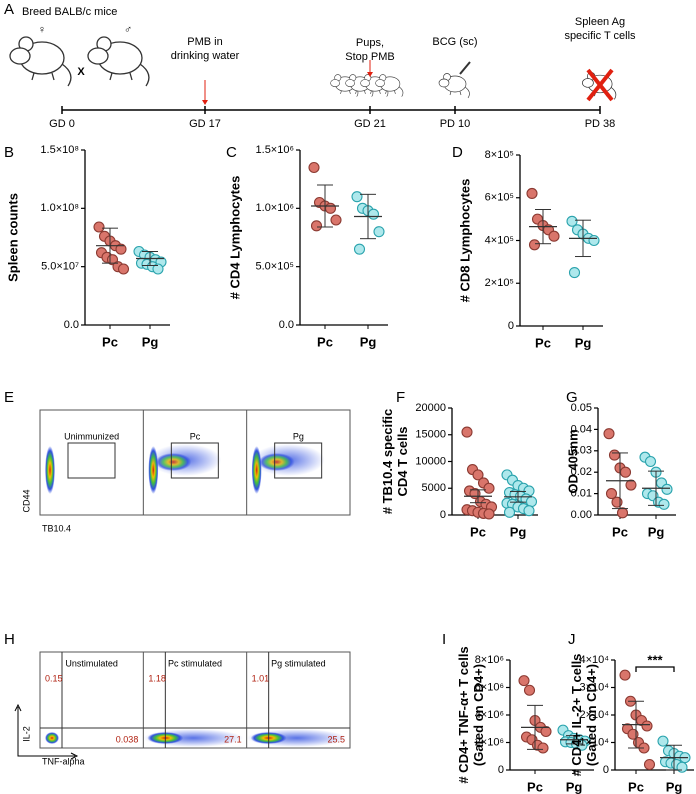  What do you see at coordinates (56, 528) in the screenshot?
I see `flow-x-axis: TB10.4` at bounding box center [56, 528].